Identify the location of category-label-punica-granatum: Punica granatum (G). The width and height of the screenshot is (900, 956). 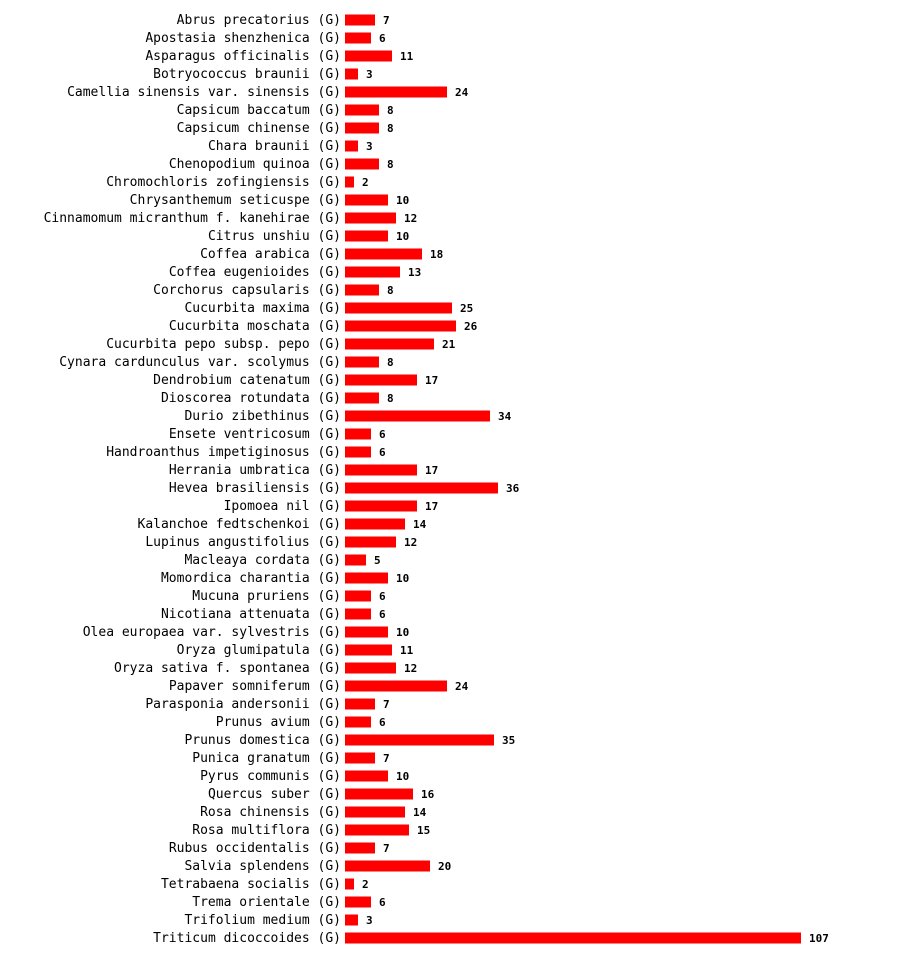
(266, 758).